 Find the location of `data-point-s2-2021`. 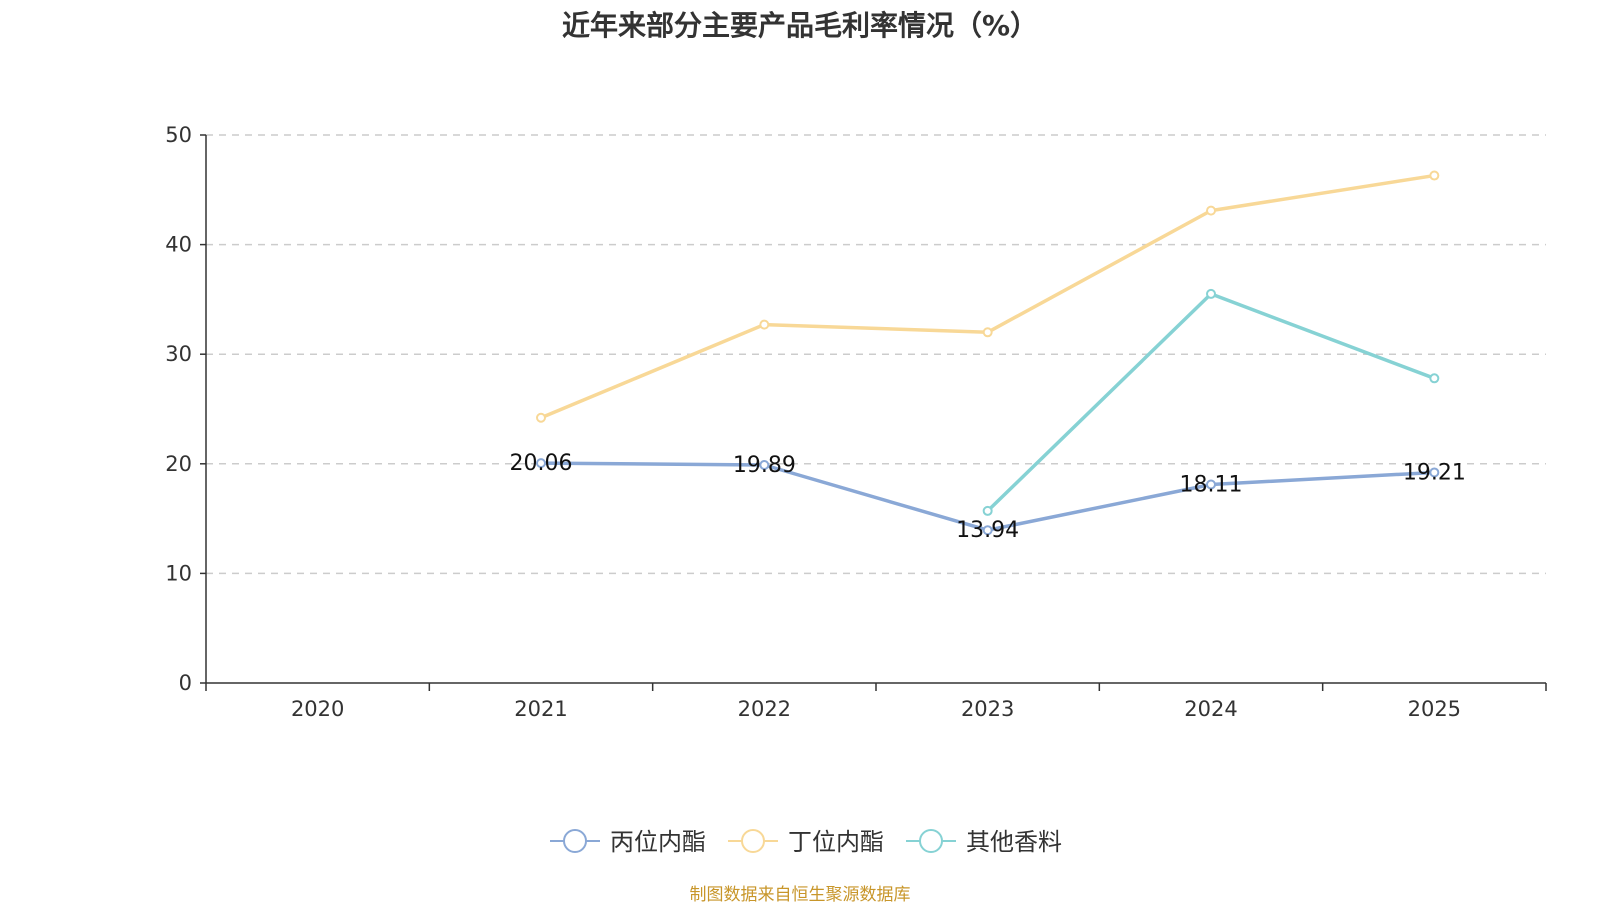

data-point-s2-2021 is located at coordinates (541, 417).